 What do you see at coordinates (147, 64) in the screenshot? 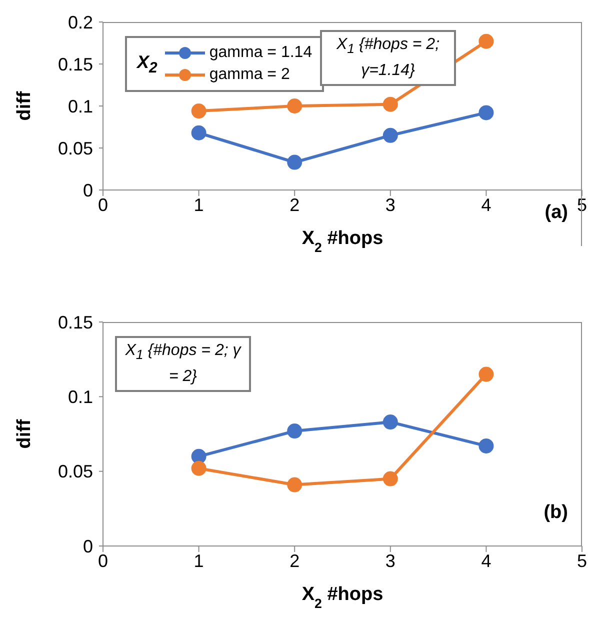
I see `legend-title: X$_{2}$` at bounding box center [147, 64].